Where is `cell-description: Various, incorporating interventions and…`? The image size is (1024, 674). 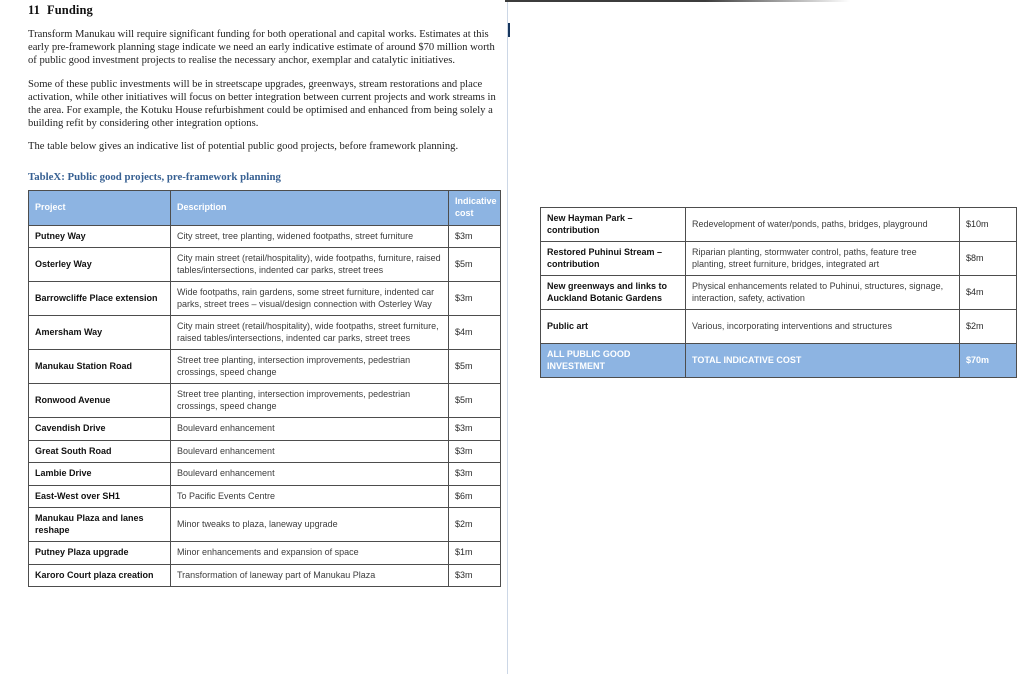 cell-description: Various, incorporating interventions and… is located at coordinates (822, 326).